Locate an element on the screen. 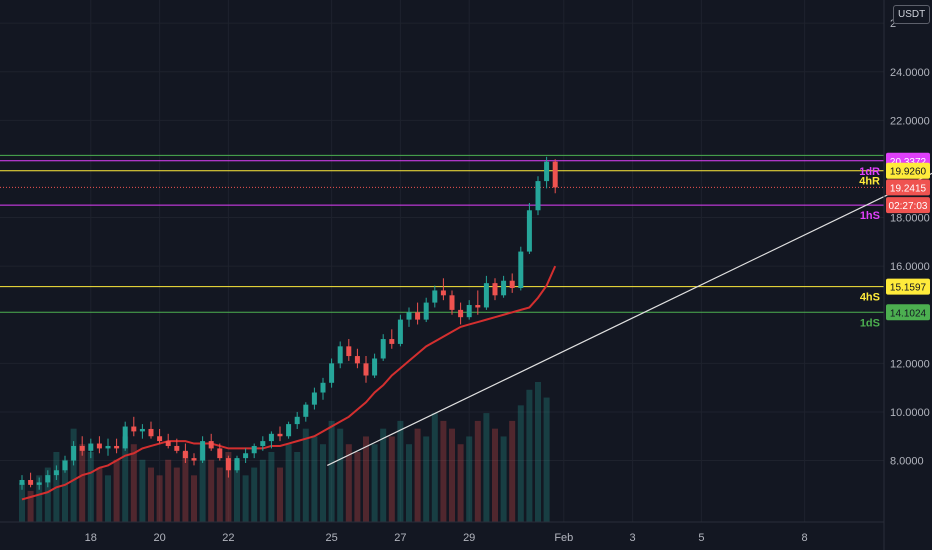 The image size is (932, 550). time-tick-label: Feb is located at coordinates (563, 538).